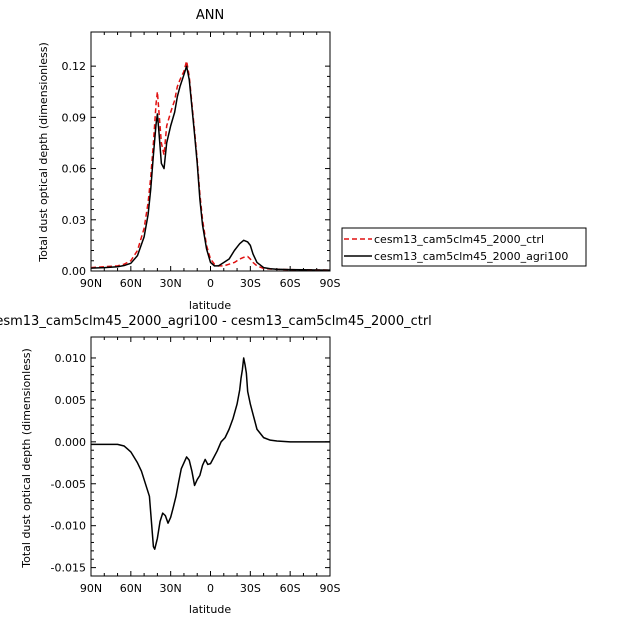 The image size is (622, 623). What do you see at coordinates (74, 220) in the screenshot?
I see `top-y-tick-label: 0.03` at bounding box center [74, 220].